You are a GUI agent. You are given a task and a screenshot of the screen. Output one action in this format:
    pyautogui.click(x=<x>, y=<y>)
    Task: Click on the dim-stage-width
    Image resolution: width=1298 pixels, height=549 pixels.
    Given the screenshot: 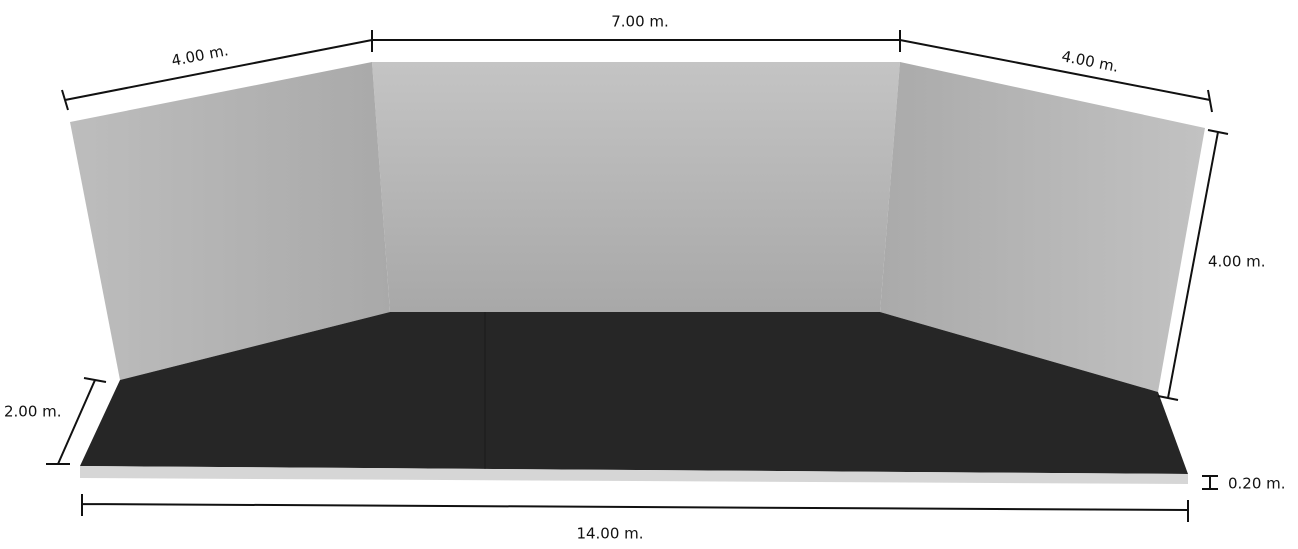 What is the action you would take?
    pyautogui.click(x=635, y=508)
    